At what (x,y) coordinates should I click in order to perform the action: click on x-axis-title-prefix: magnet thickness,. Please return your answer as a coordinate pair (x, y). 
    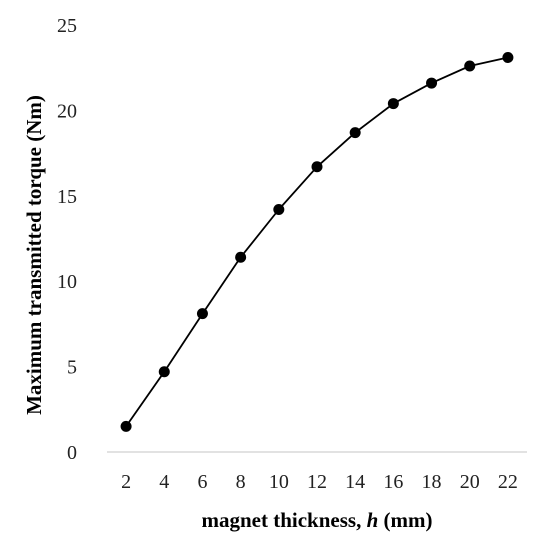
    Looking at the image, I should click on (283, 520).